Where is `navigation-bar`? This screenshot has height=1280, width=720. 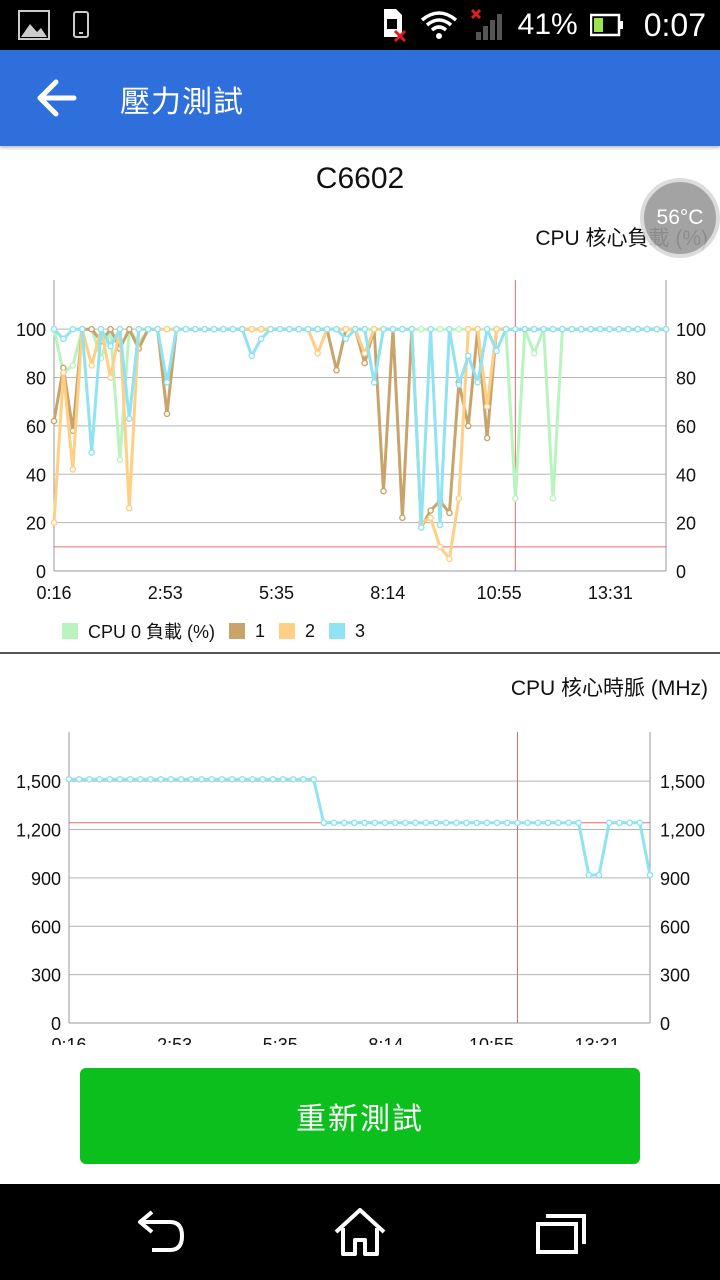 navigation-bar is located at coordinates (360, 1232).